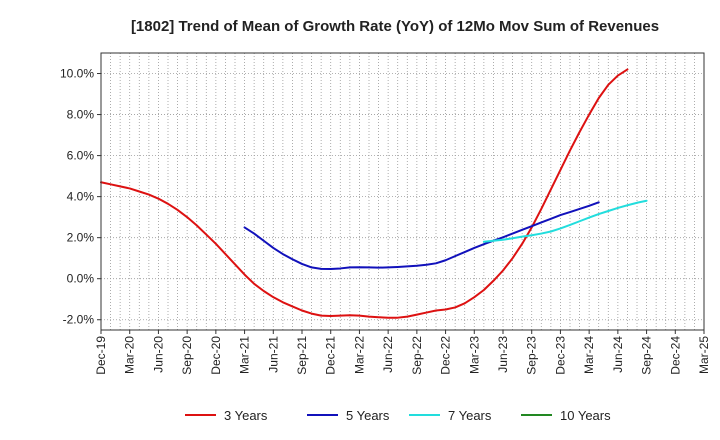  What do you see at coordinates (398, 415) in the screenshot?
I see `legend: 3 Years 5 Years 7 Years 10 Years` at bounding box center [398, 415].